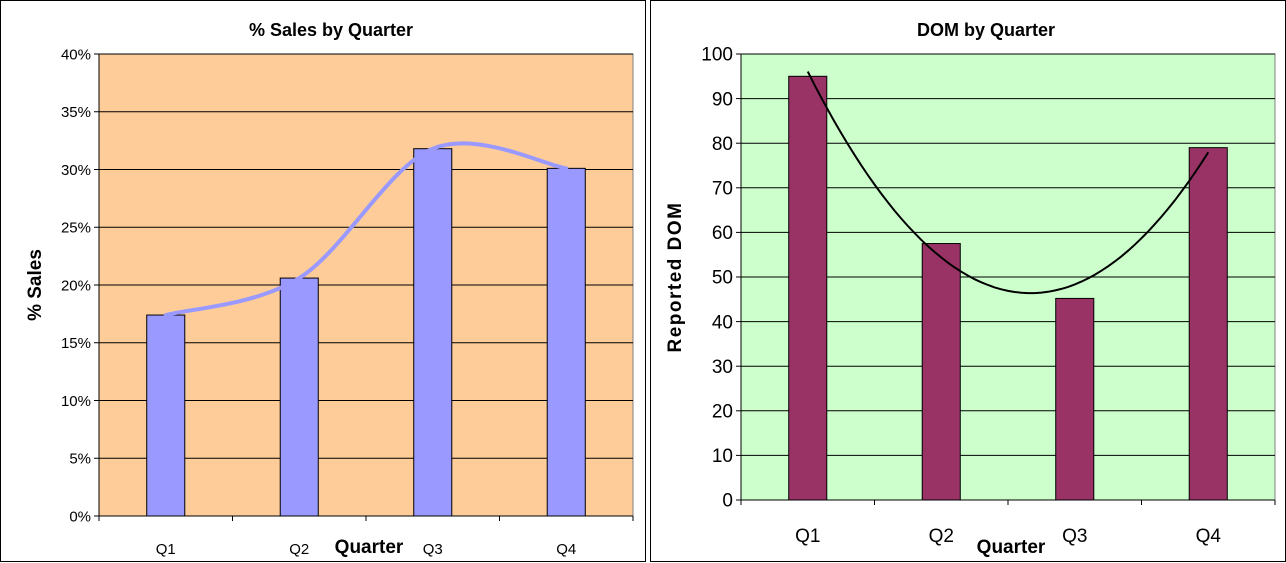 This screenshot has height=563, width=1286. What do you see at coordinates (722, 99) in the screenshot?
I see `y-tick-label: 90` at bounding box center [722, 99].